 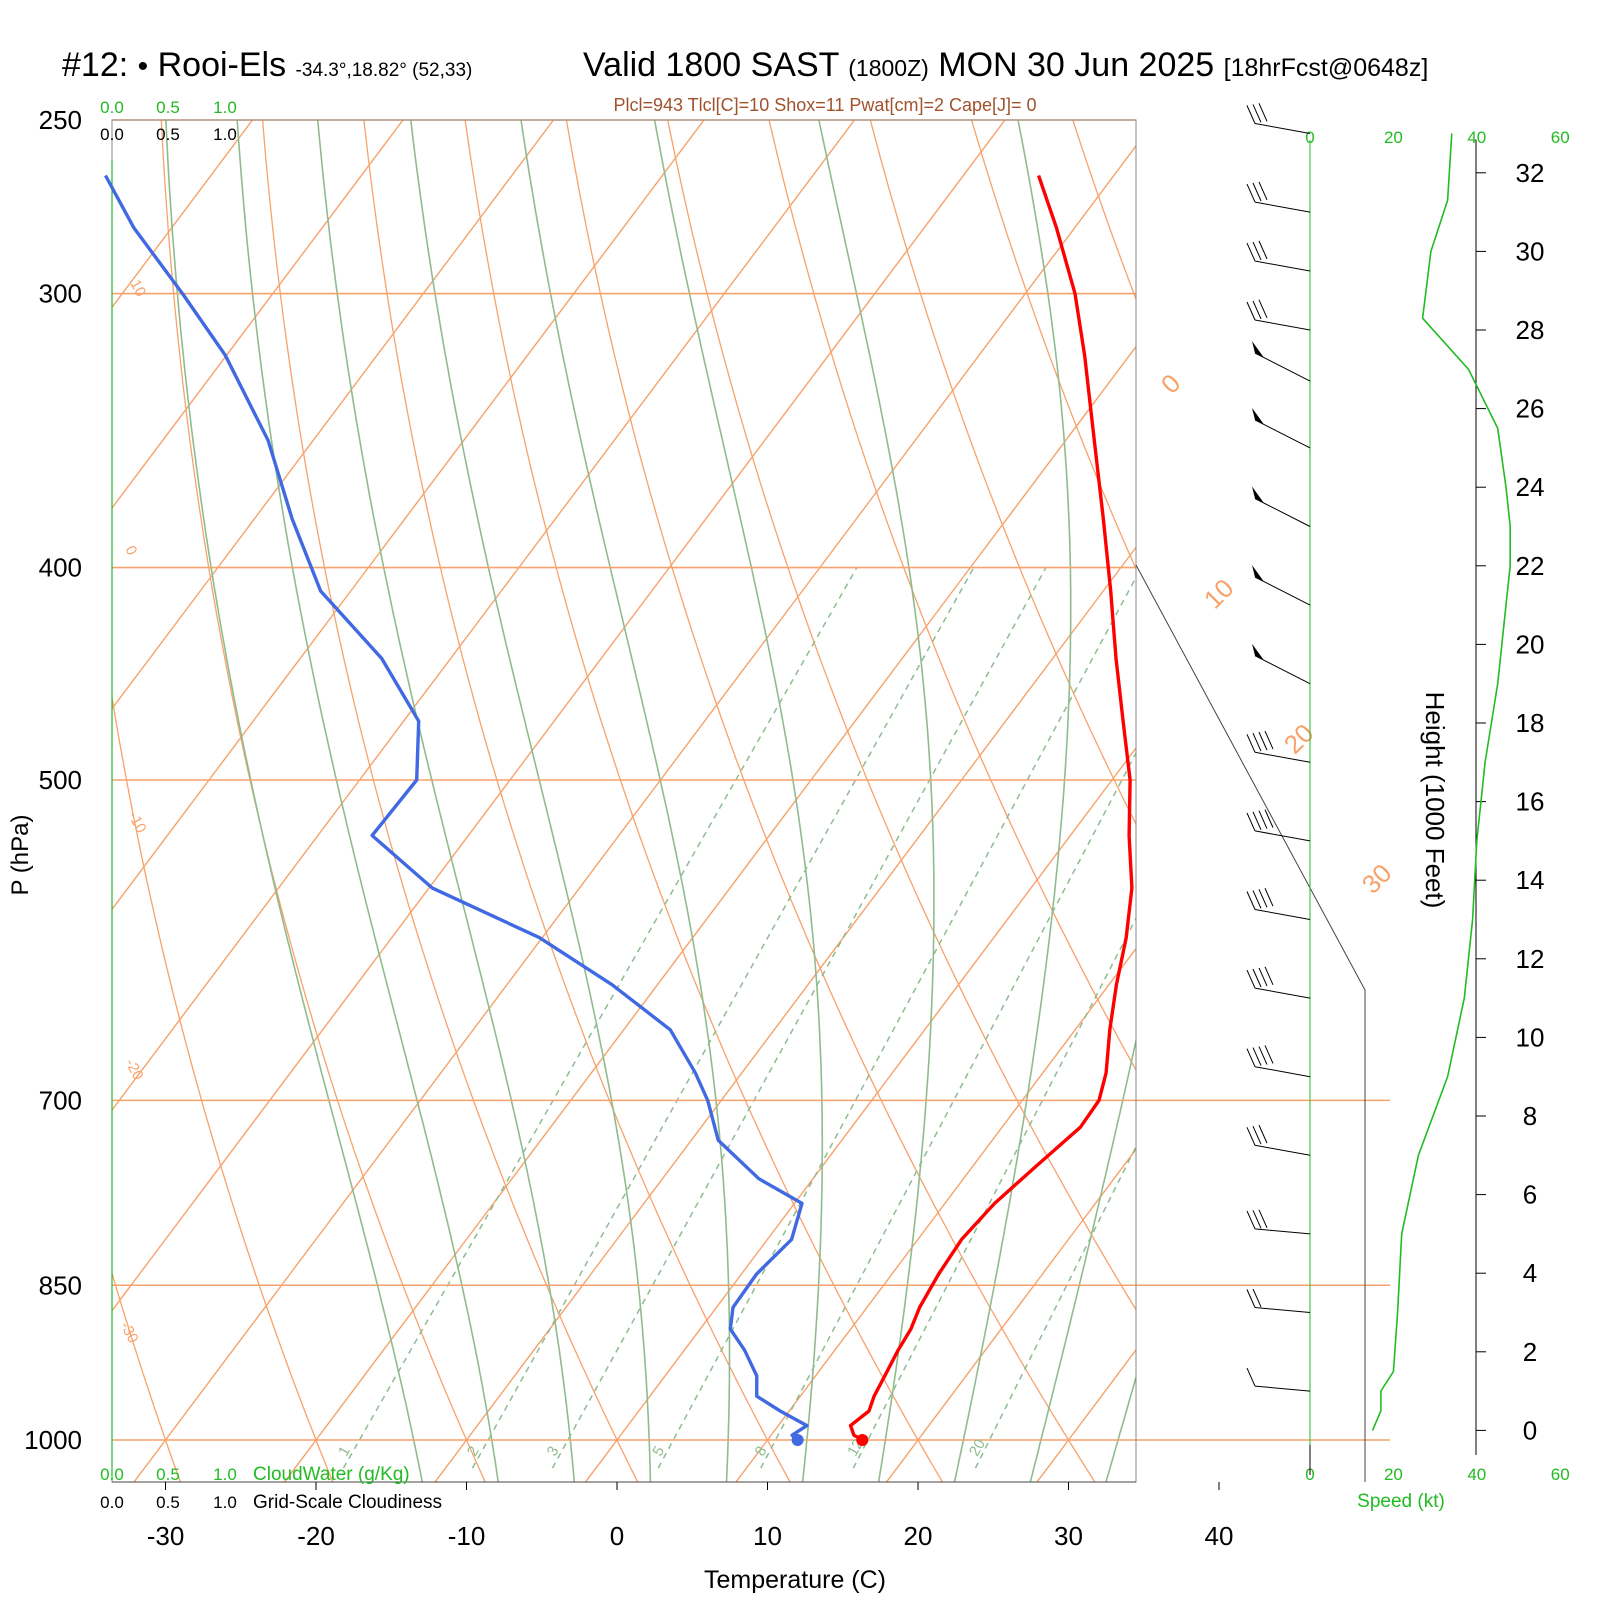 What do you see at coordinates (1560, 137) in the screenshot?
I see `speed-tick-top: 60` at bounding box center [1560, 137].